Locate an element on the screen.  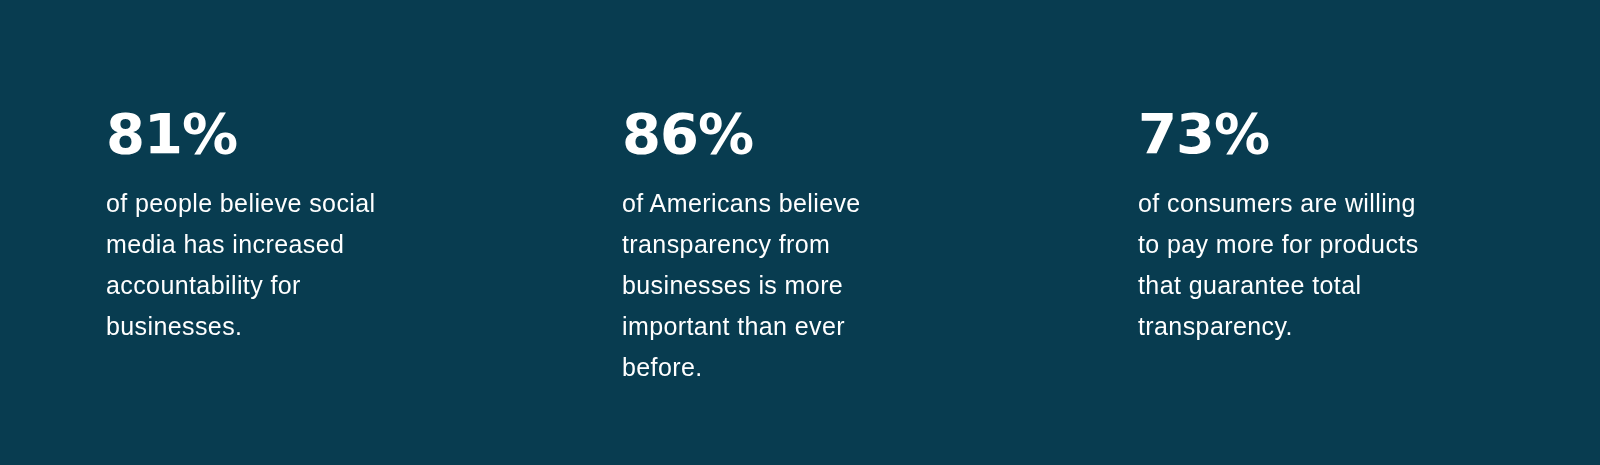
data-label: 81% is located at coordinates (172, 133).